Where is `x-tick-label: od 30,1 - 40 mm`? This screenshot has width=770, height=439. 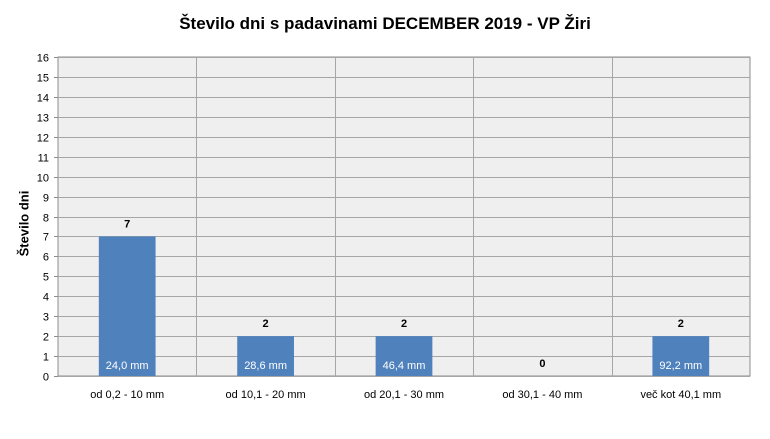 x-tick-label: od 30,1 - 40 mm is located at coordinates (542, 395).